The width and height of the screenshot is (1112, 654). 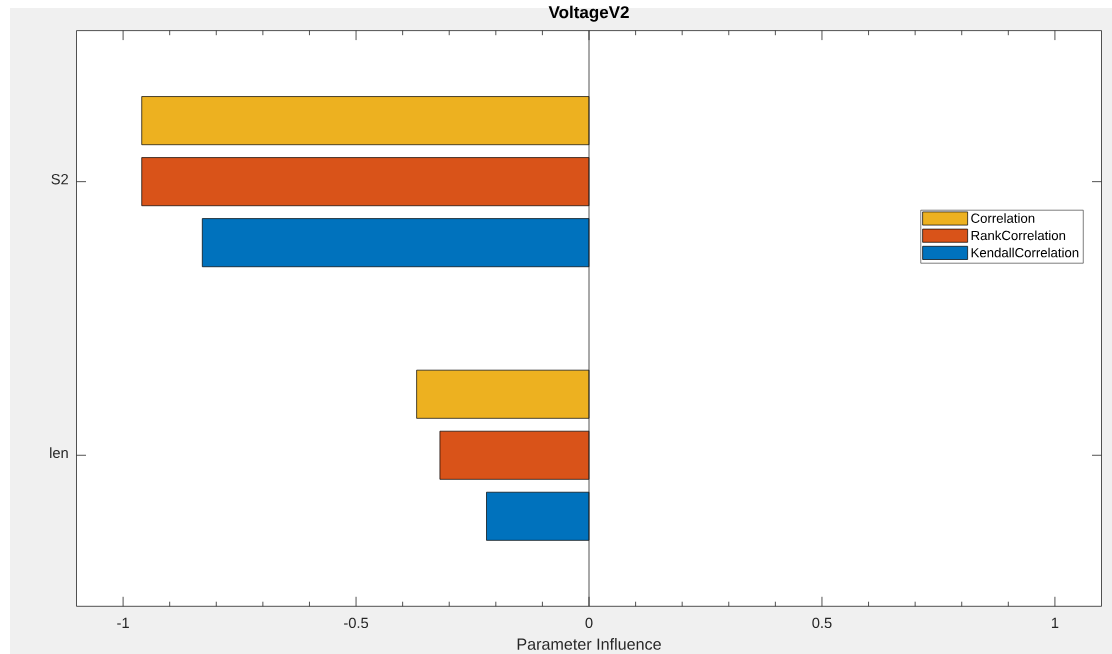 I want to click on x-tick-label: -0.5, so click(x=356, y=623).